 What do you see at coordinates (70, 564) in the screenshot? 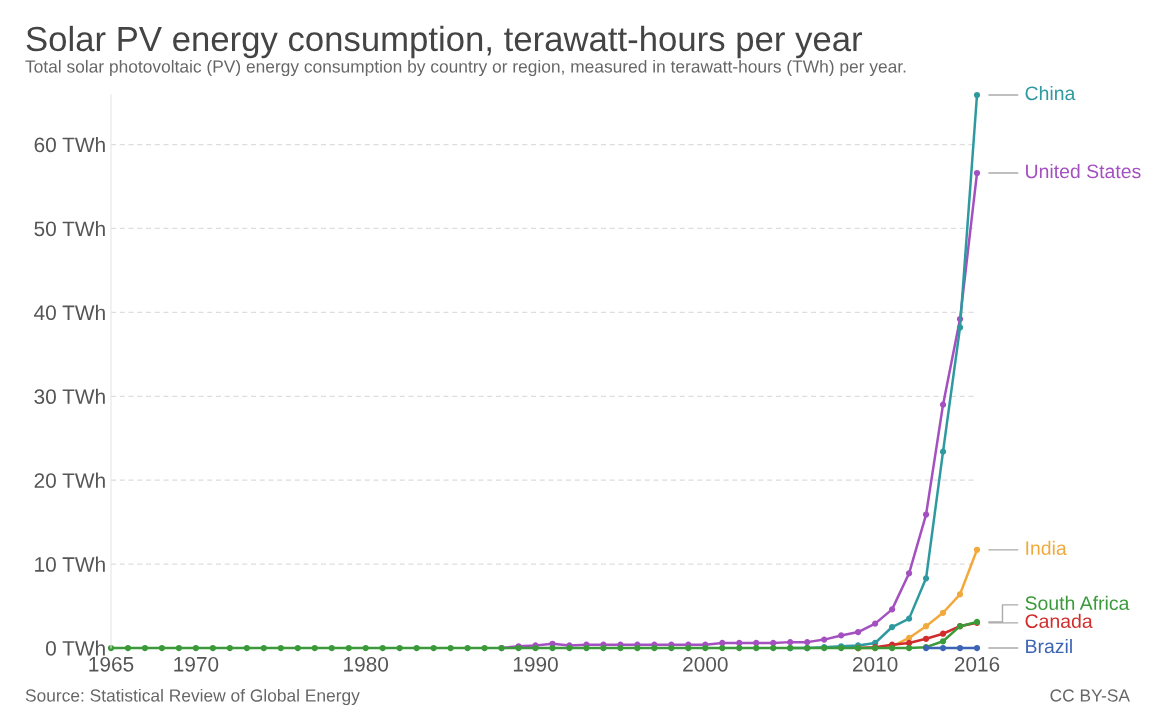
I see `y-tick-label: 10 TWh` at bounding box center [70, 564].